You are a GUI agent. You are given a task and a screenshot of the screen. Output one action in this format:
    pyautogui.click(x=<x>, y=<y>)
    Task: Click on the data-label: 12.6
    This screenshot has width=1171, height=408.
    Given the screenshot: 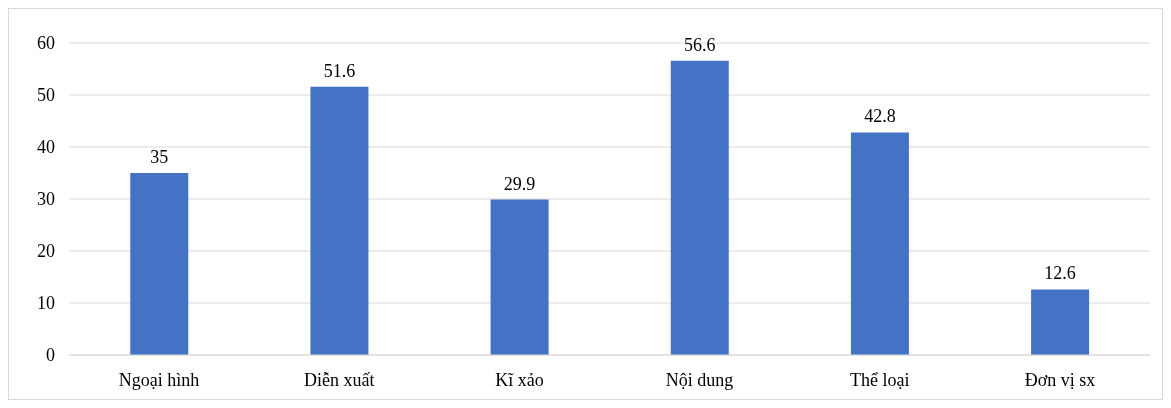 What is the action you would take?
    pyautogui.click(x=1060, y=273)
    